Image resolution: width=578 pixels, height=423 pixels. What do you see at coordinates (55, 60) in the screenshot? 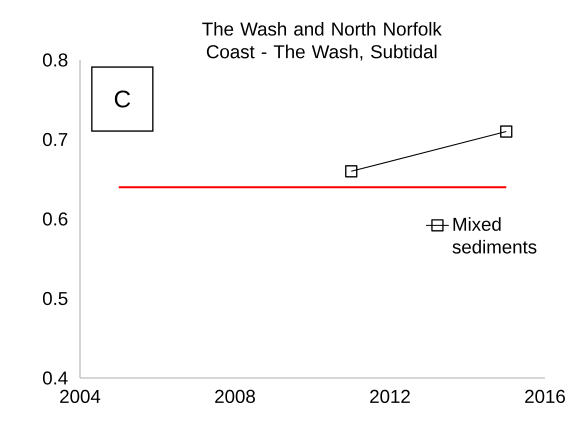
I see `y-tick-label: 0.8` at bounding box center [55, 60].